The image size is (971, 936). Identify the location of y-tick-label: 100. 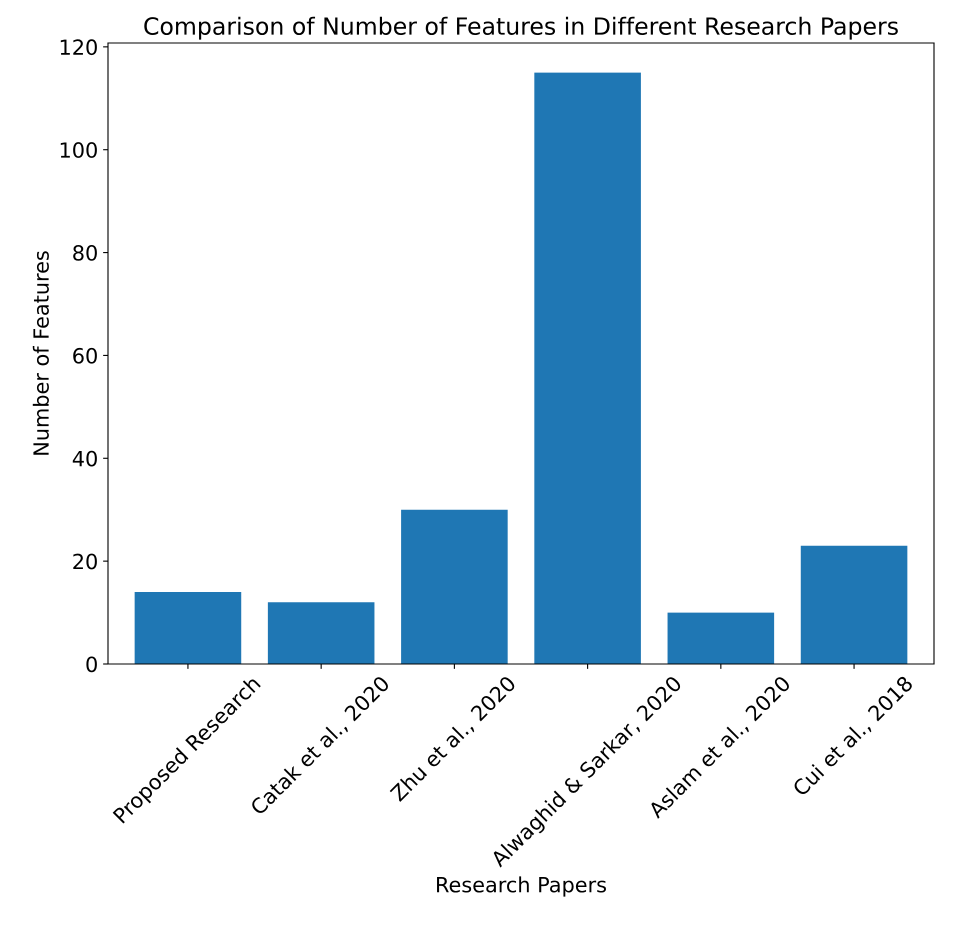
(78, 150).